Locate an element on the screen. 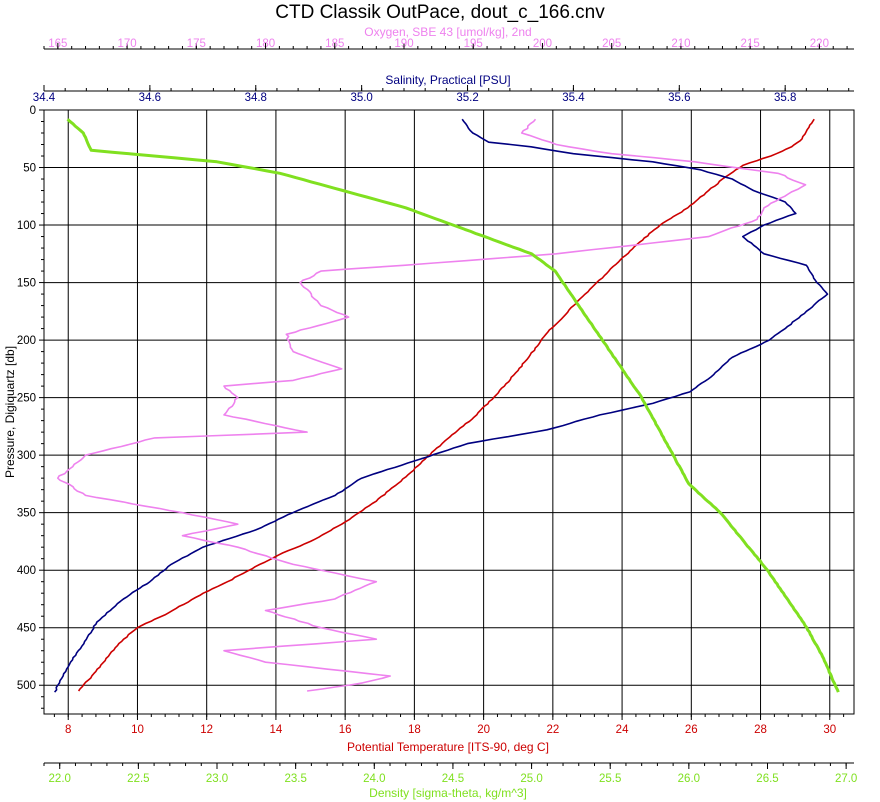 This screenshot has height=802, width=880. salinity-tick-label: 35.0 is located at coordinates (361, 98).